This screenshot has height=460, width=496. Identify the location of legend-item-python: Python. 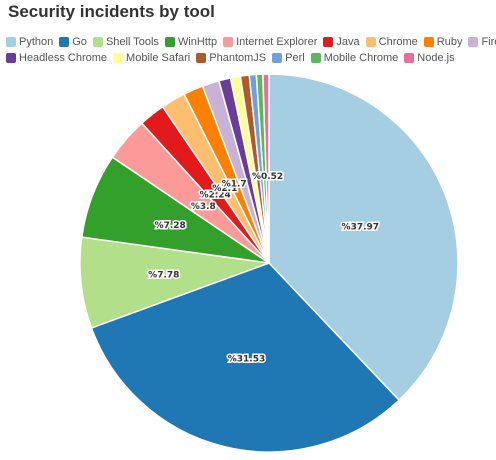
(29, 42).